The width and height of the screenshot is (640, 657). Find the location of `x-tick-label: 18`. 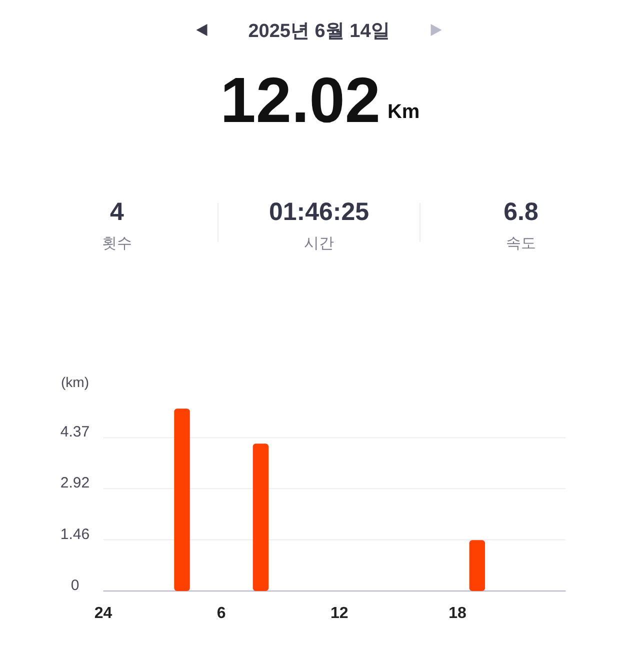

x-tick-label: 18 is located at coordinates (457, 613).